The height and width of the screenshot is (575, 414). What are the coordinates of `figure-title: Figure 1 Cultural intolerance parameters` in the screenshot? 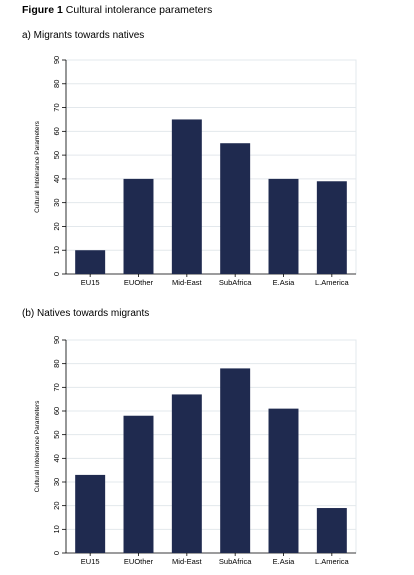 It's located at (117, 10).